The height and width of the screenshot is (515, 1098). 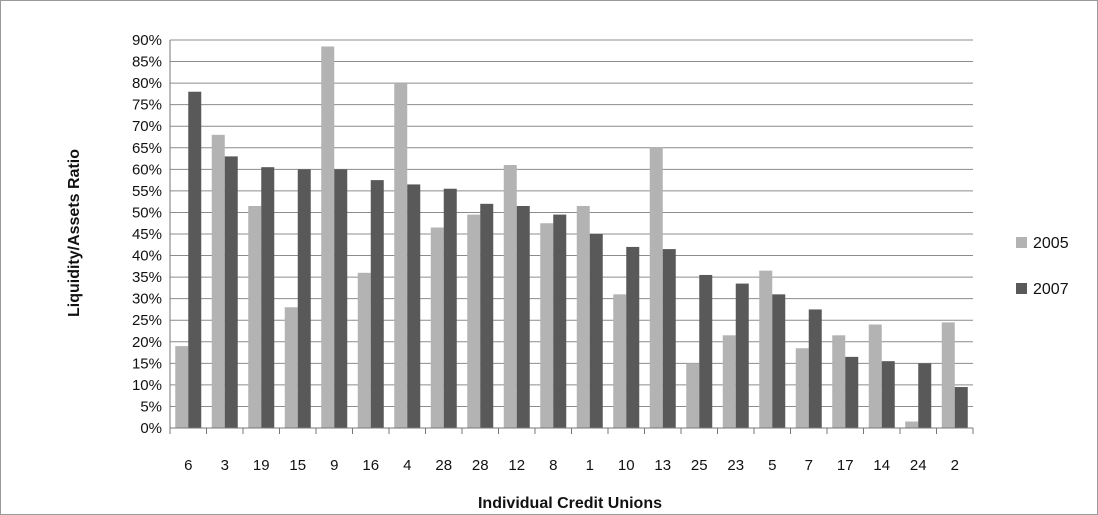 What do you see at coordinates (570, 503) in the screenshot?
I see `x-axis-title: Individual Credit Unions` at bounding box center [570, 503].